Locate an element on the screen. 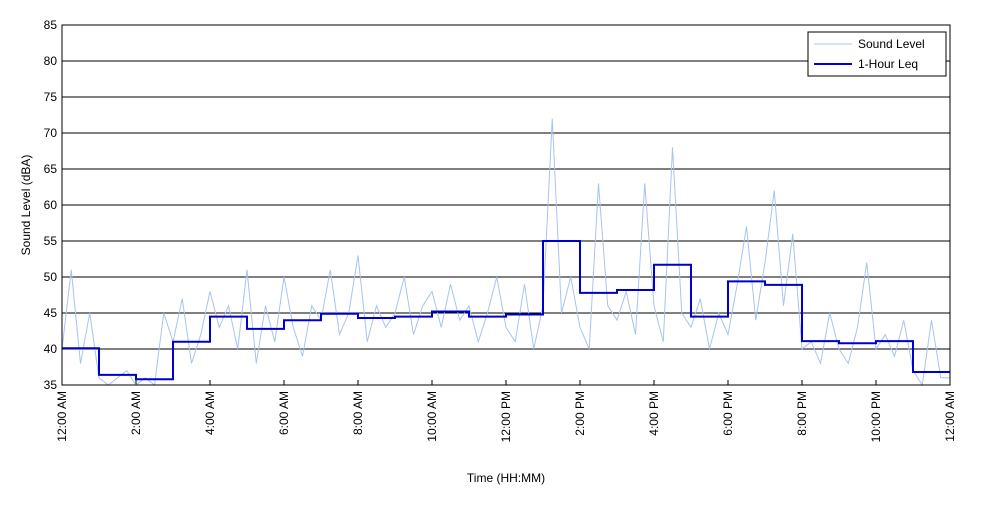  y-tick-label: 40 is located at coordinates (51, 349).